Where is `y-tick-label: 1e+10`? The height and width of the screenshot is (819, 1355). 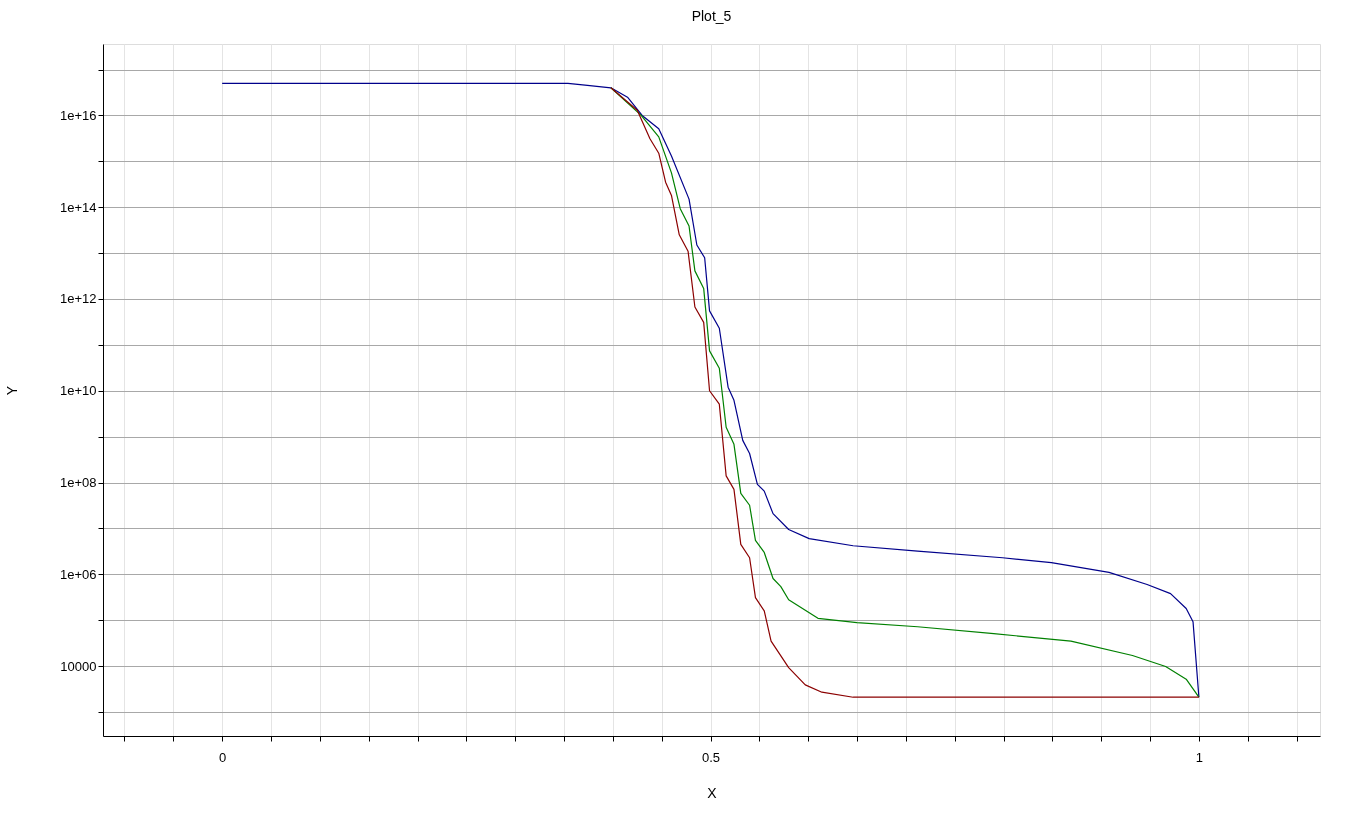
y-tick-label: 1e+10 is located at coordinates (78, 391).